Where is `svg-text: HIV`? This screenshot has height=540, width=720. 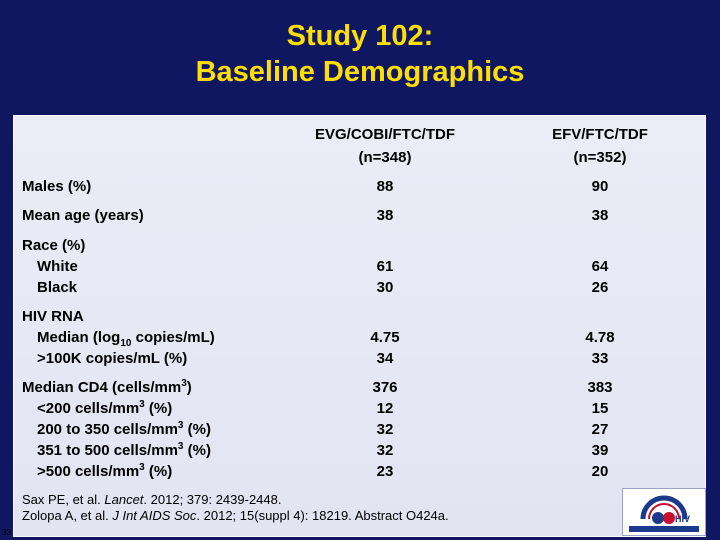 svg-text: HIV is located at coordinates (682, 519).